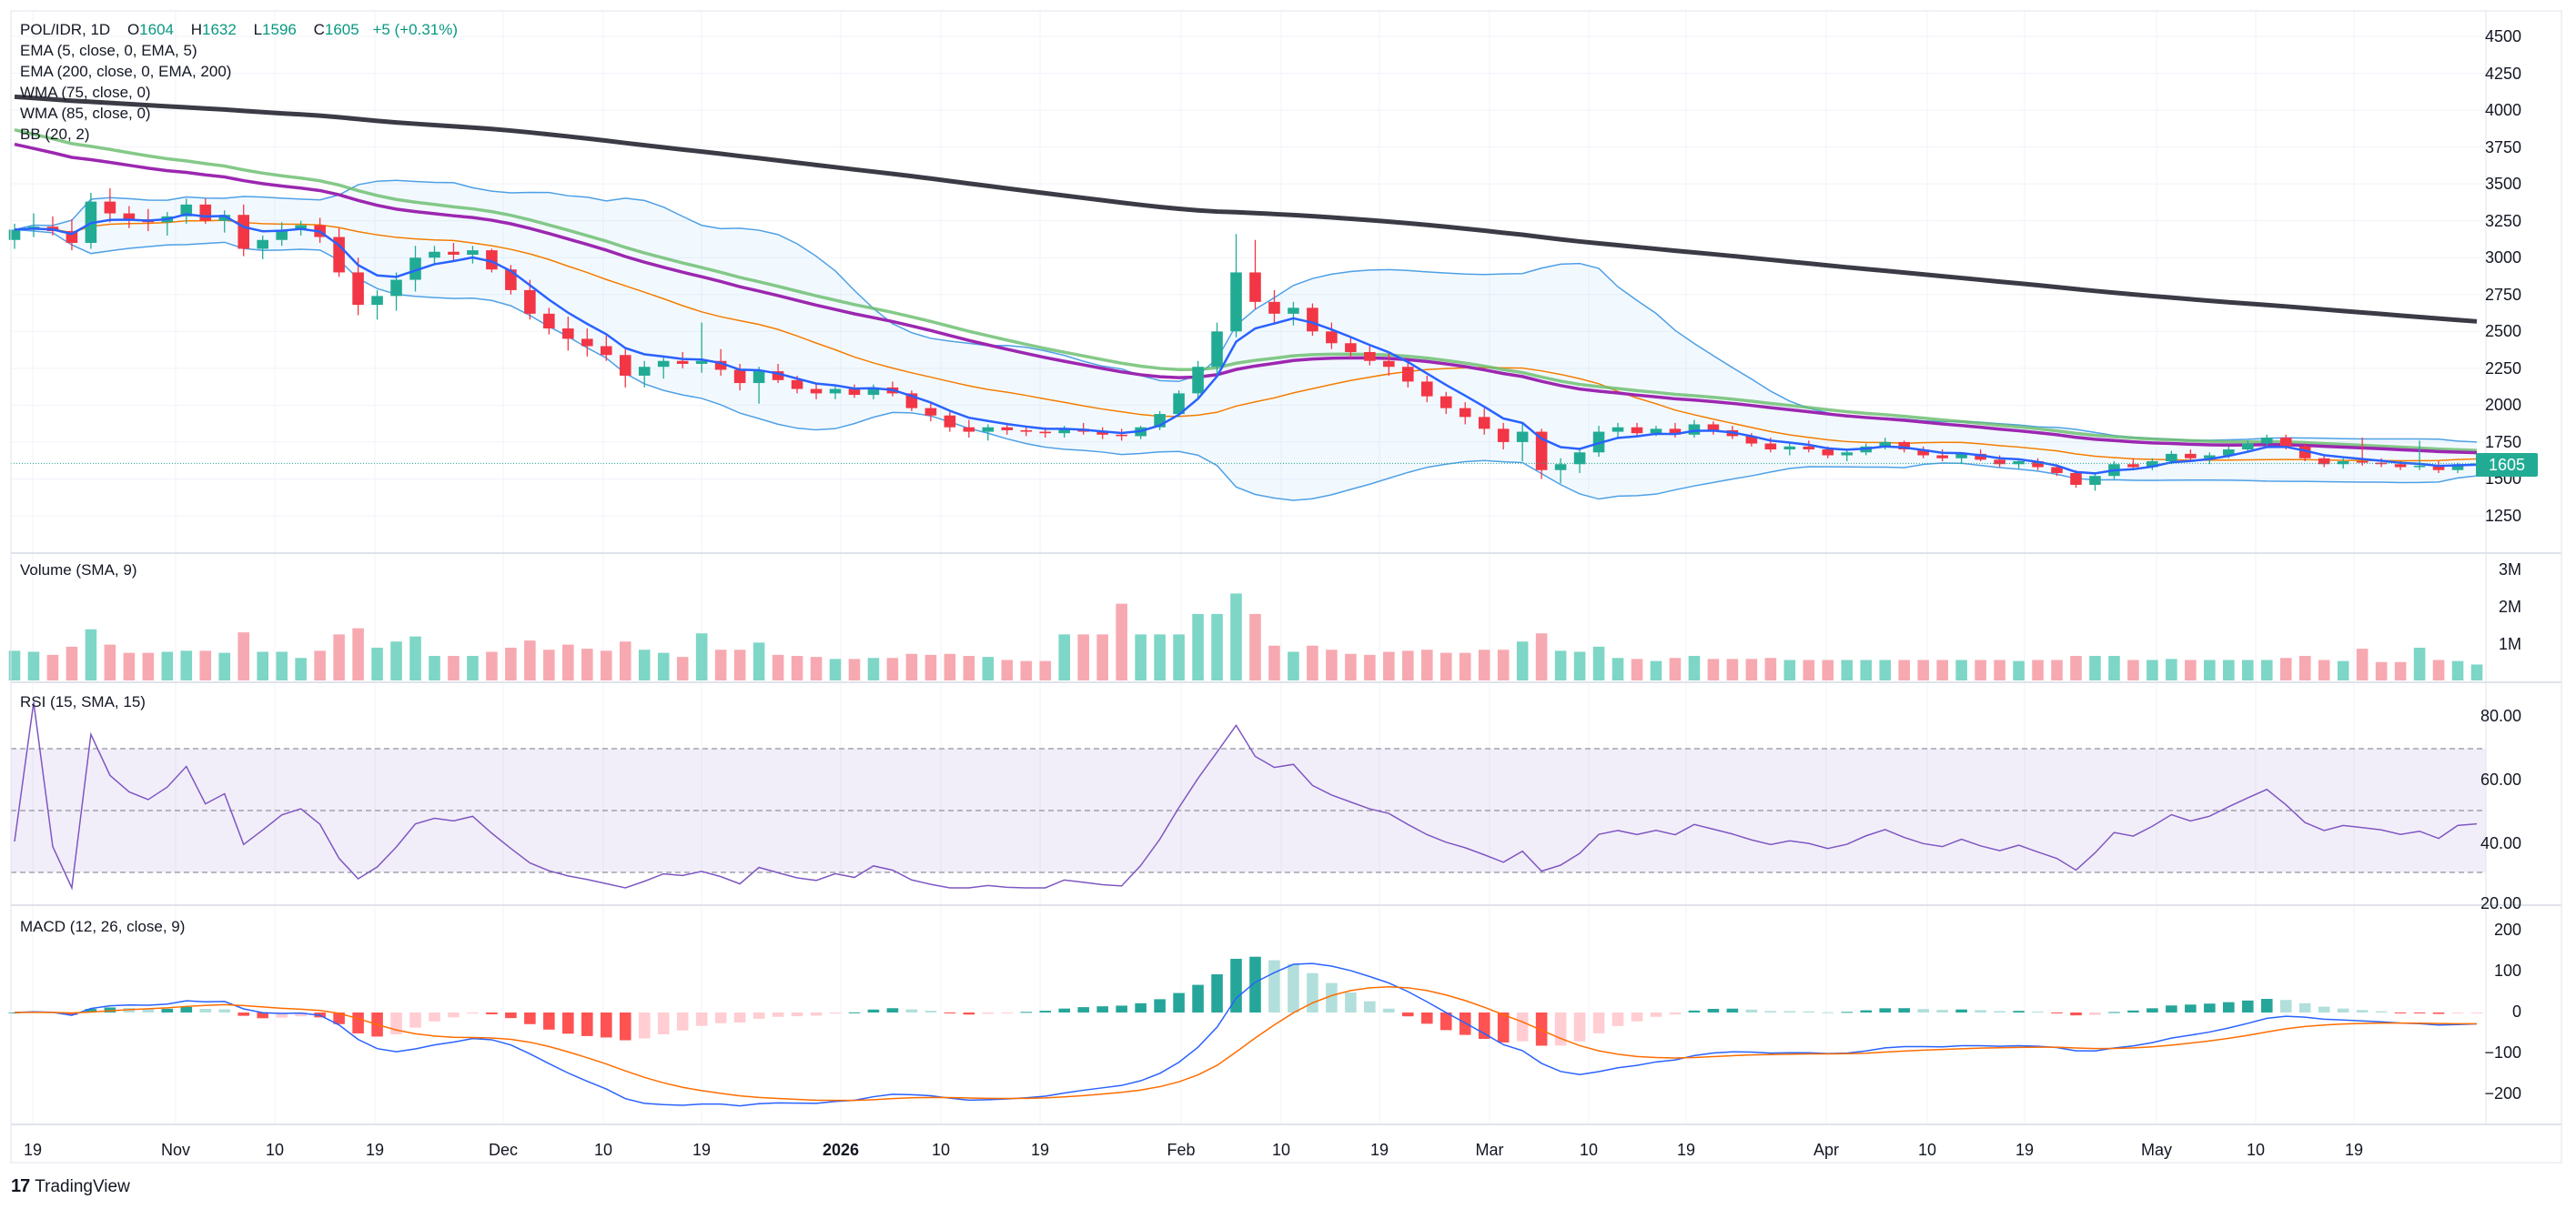  I want to click on macd-pane, so click(1245, 1031).